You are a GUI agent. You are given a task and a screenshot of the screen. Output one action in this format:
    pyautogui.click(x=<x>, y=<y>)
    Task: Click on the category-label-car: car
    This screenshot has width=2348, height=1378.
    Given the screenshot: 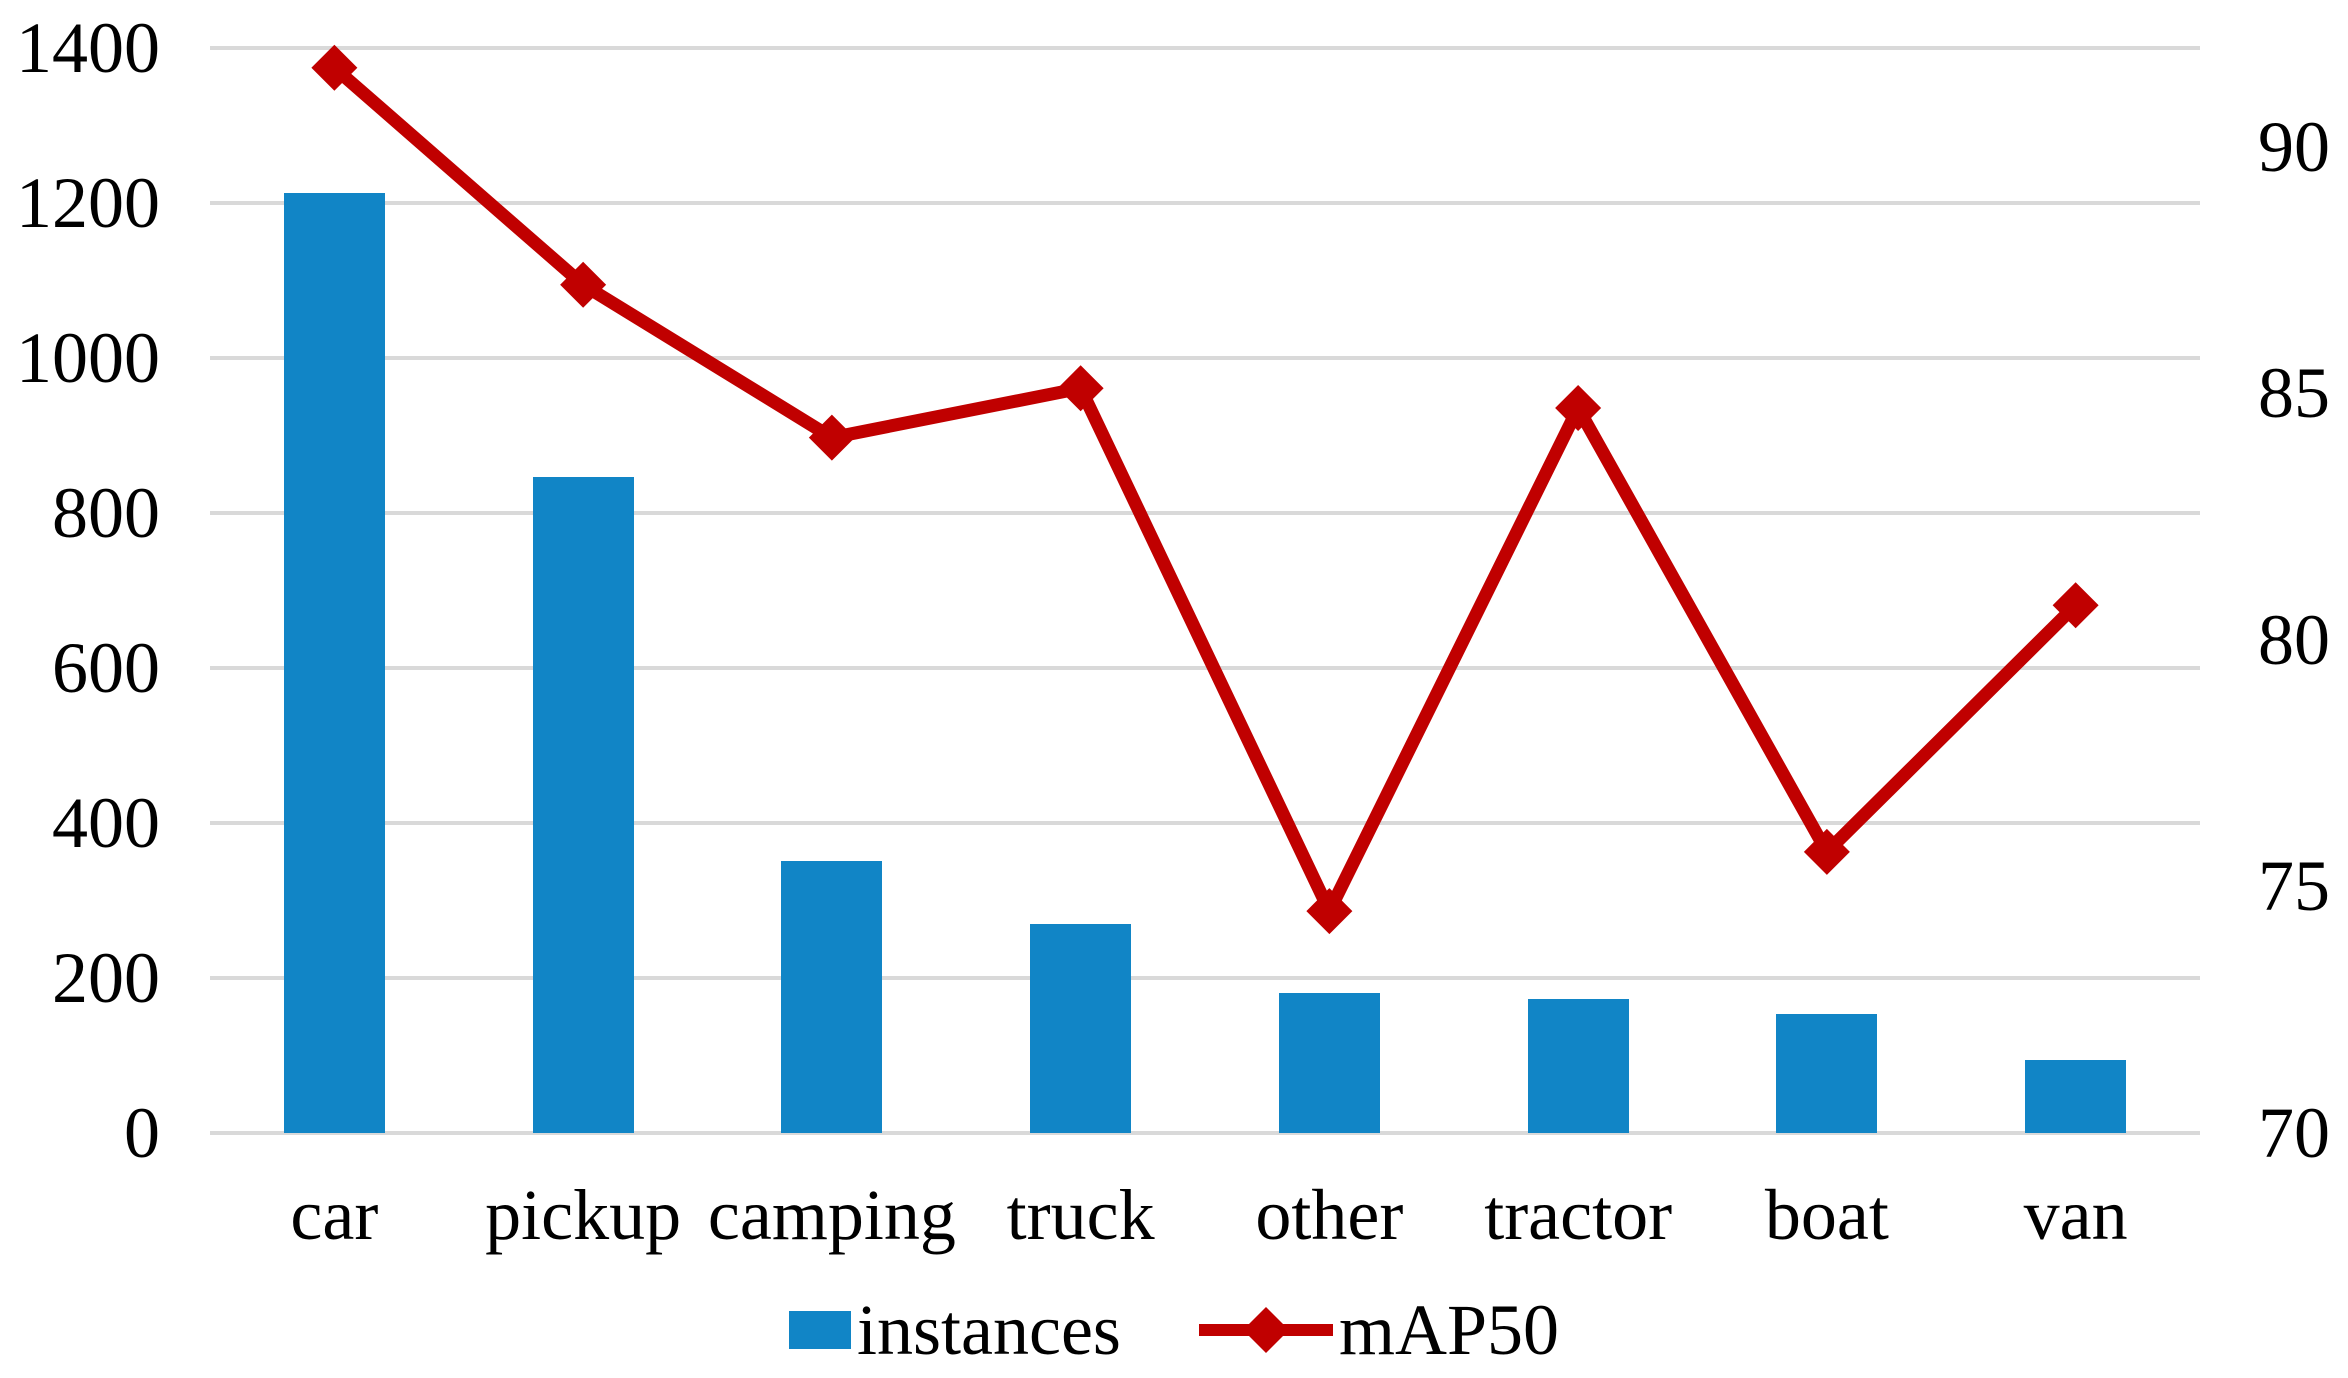 What is the action you would take?
    pyautogui.click(x=334, y=1215)
    